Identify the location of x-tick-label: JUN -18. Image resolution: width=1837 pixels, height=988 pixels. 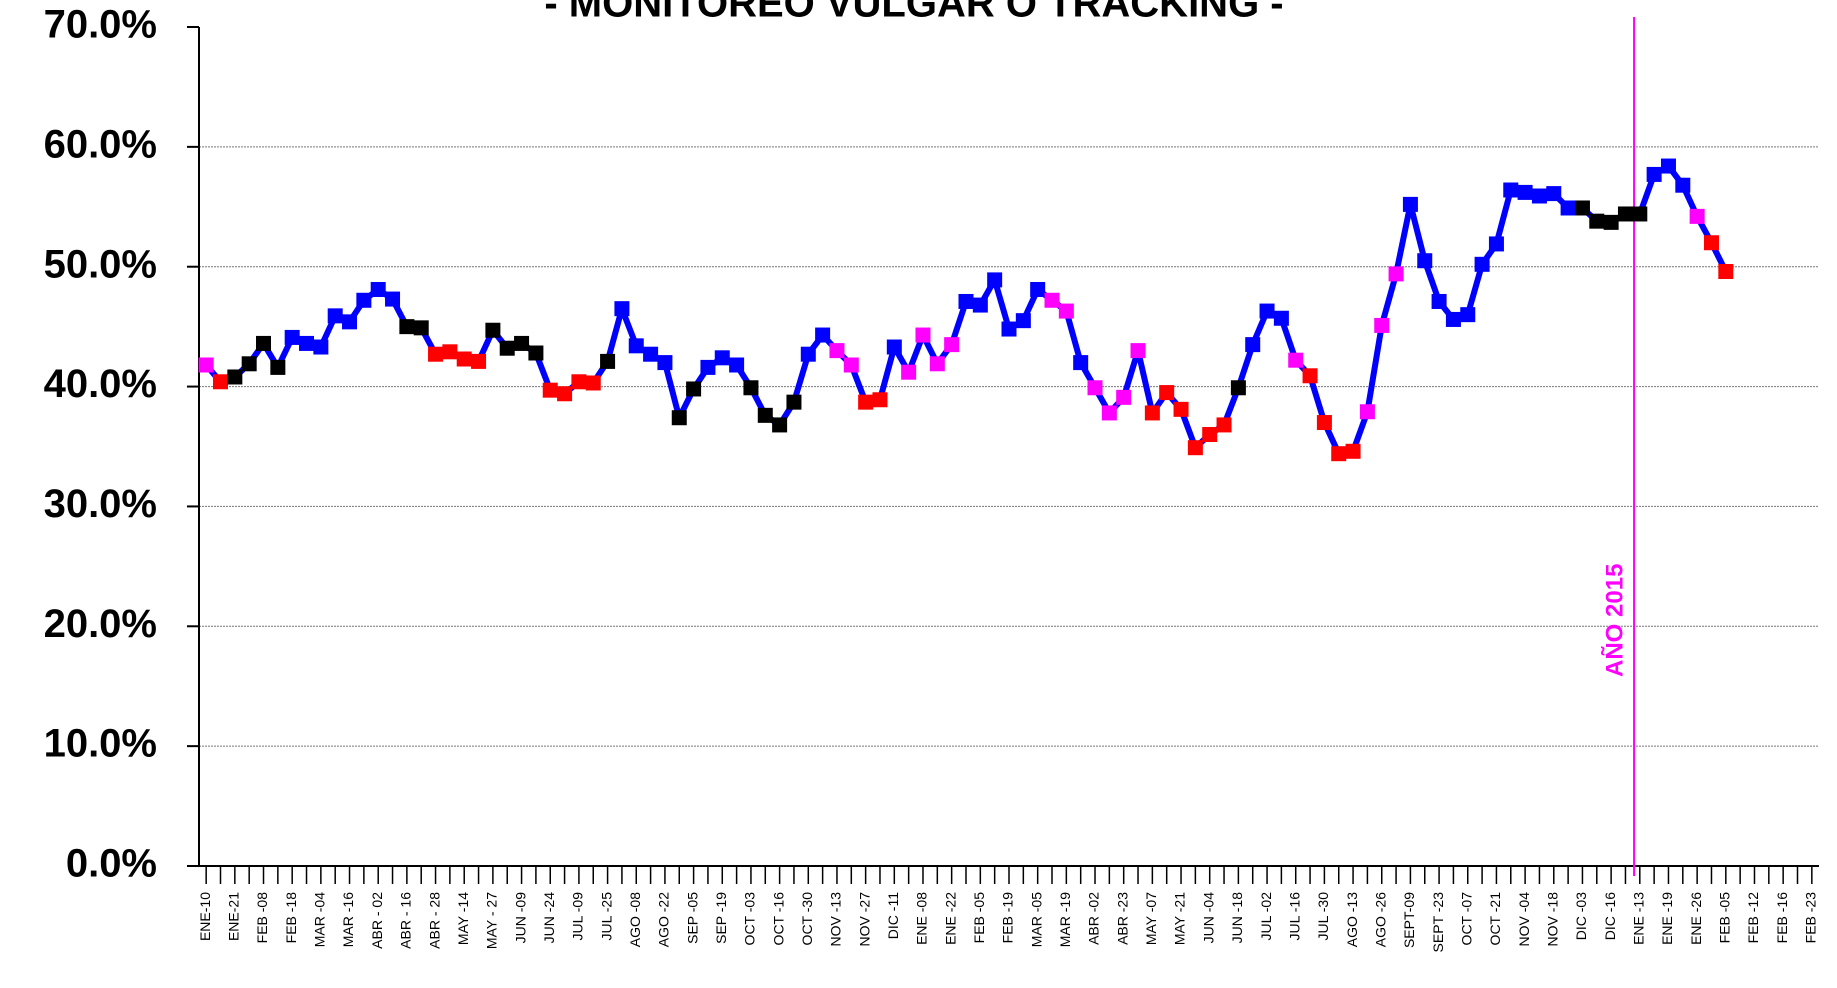
(1237, 918).